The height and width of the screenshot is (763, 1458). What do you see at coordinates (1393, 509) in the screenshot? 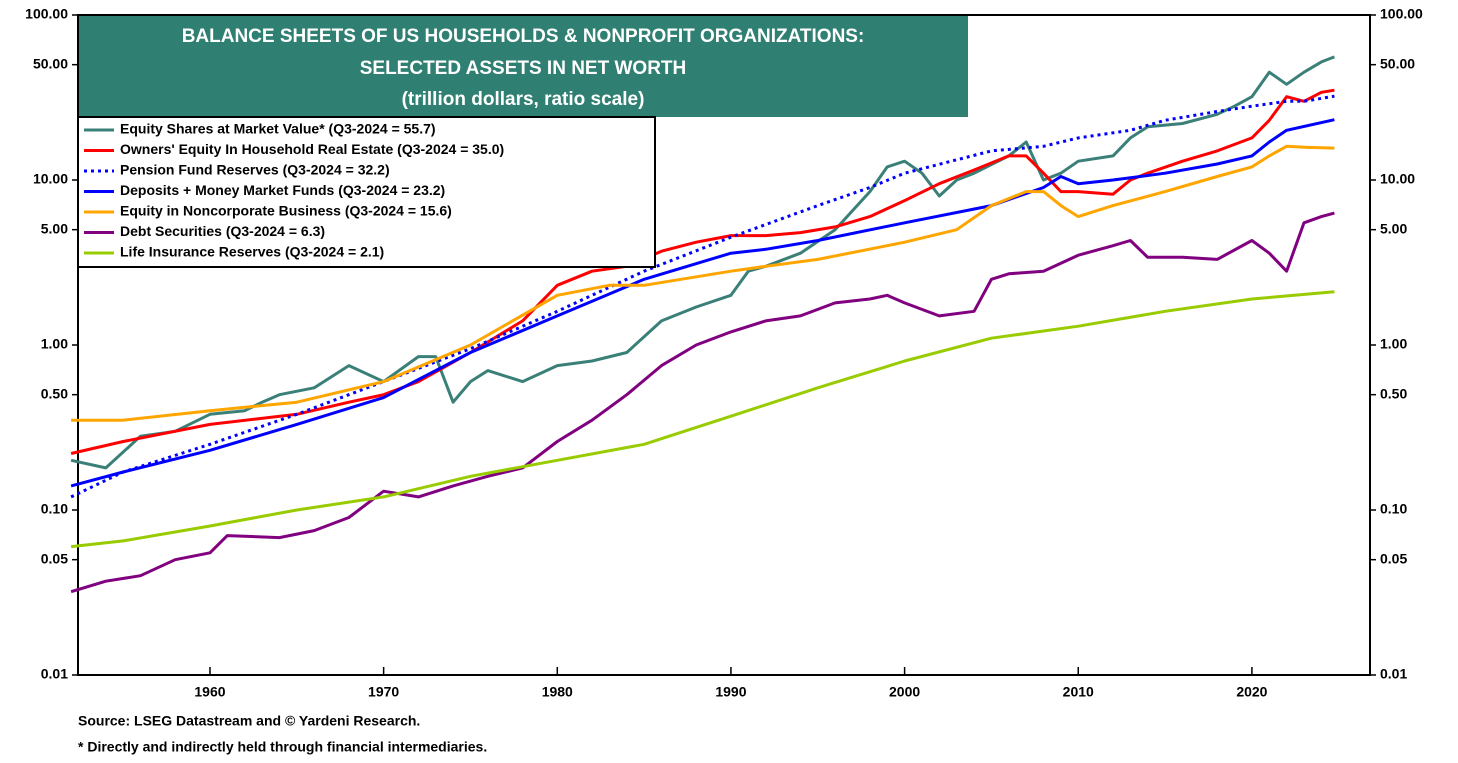
I see `y2-tick-label: 0.10` at bounding box center [1393, 509].